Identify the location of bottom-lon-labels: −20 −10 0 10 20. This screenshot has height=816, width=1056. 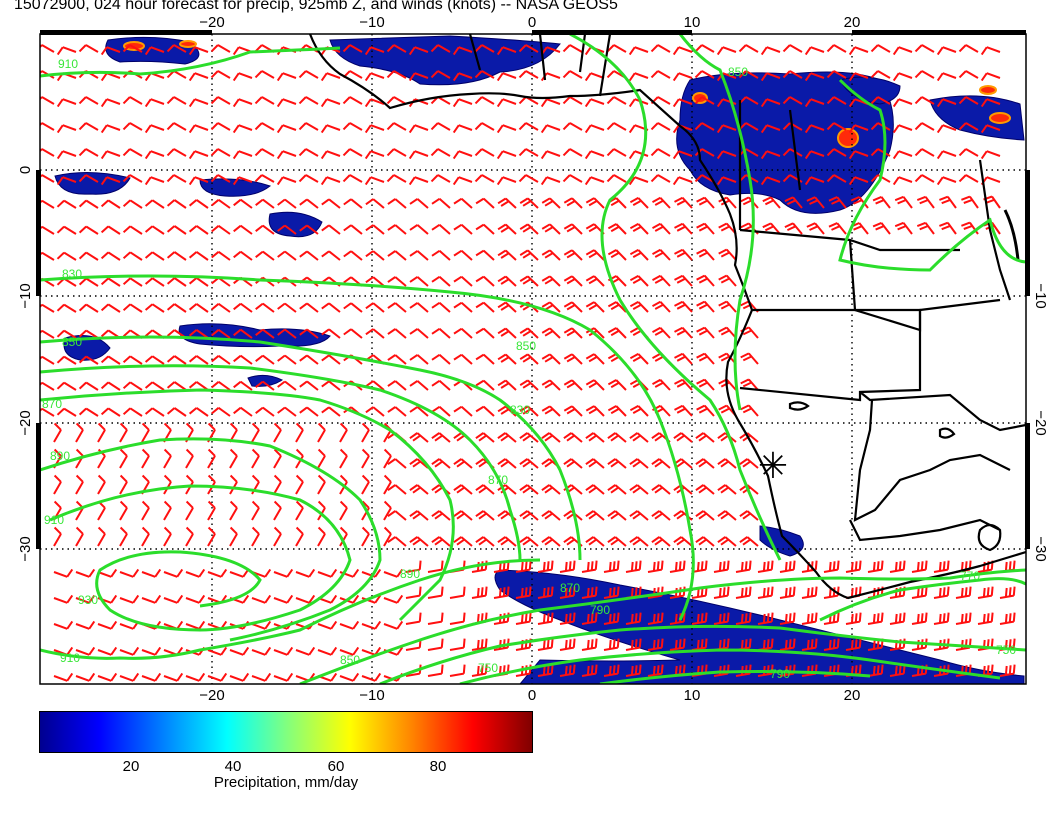
(529, 693).